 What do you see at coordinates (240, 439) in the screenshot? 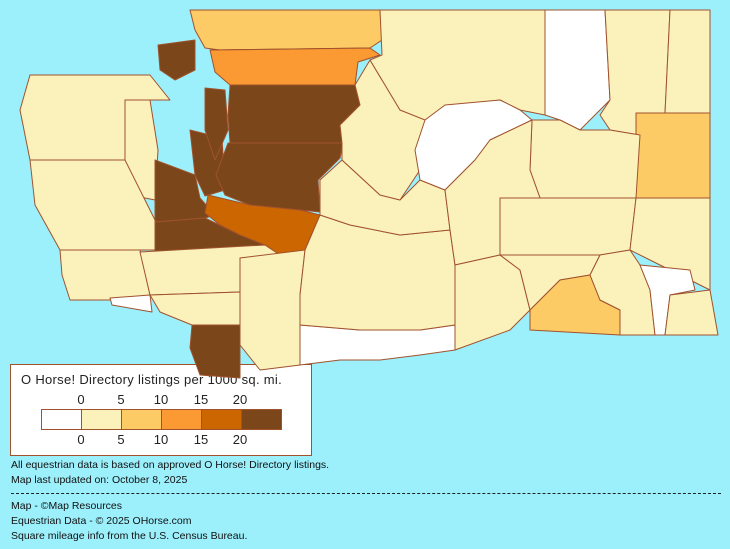
I see `legend-tick-bottom: 20` at bounding box center [240, 439].